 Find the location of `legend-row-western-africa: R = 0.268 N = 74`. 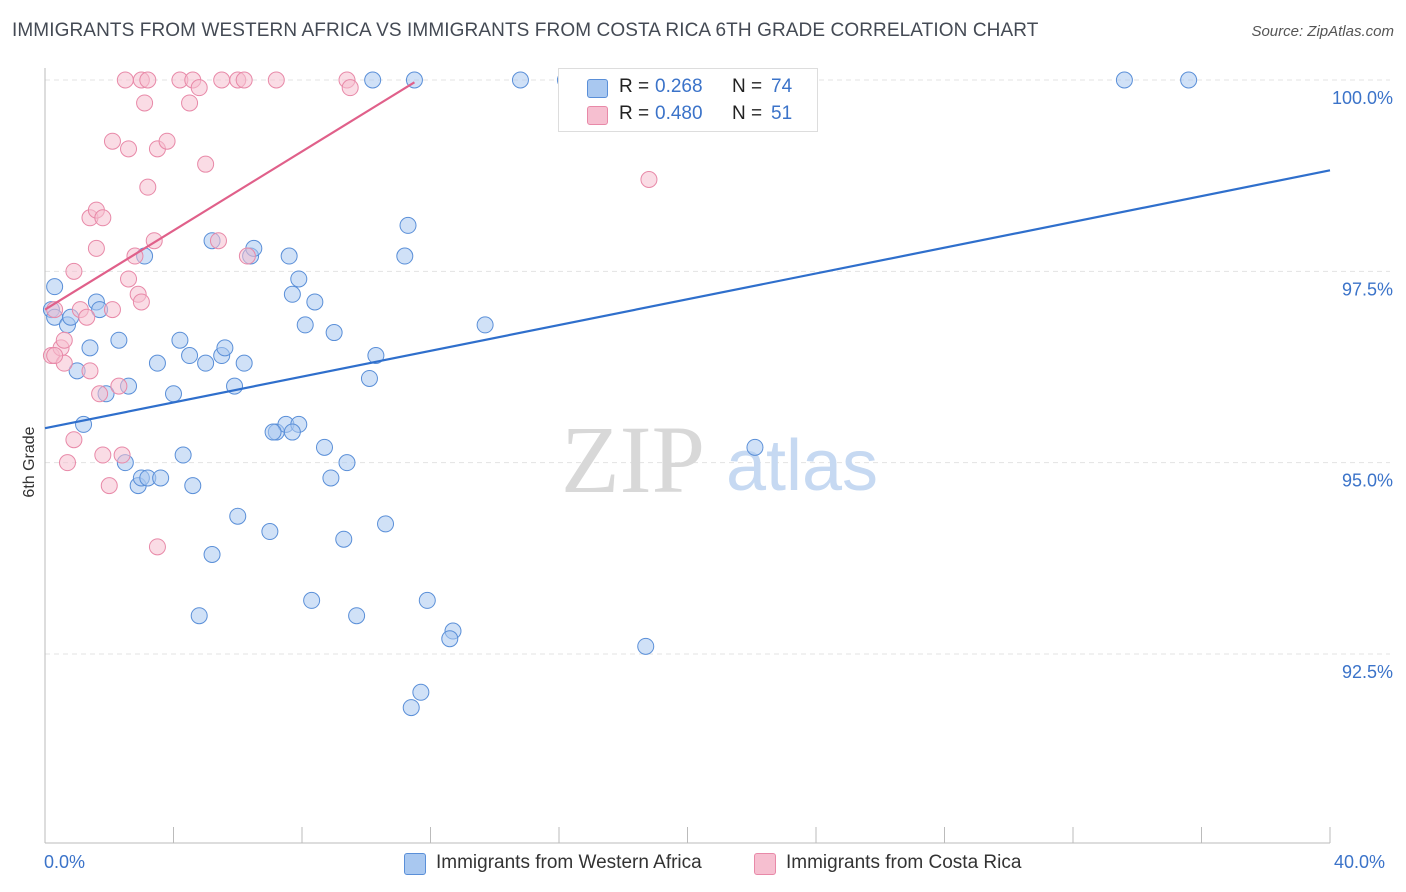

legend-row-western-africa: R = 0.268 N = 74 is located at coordinates (688, 87).